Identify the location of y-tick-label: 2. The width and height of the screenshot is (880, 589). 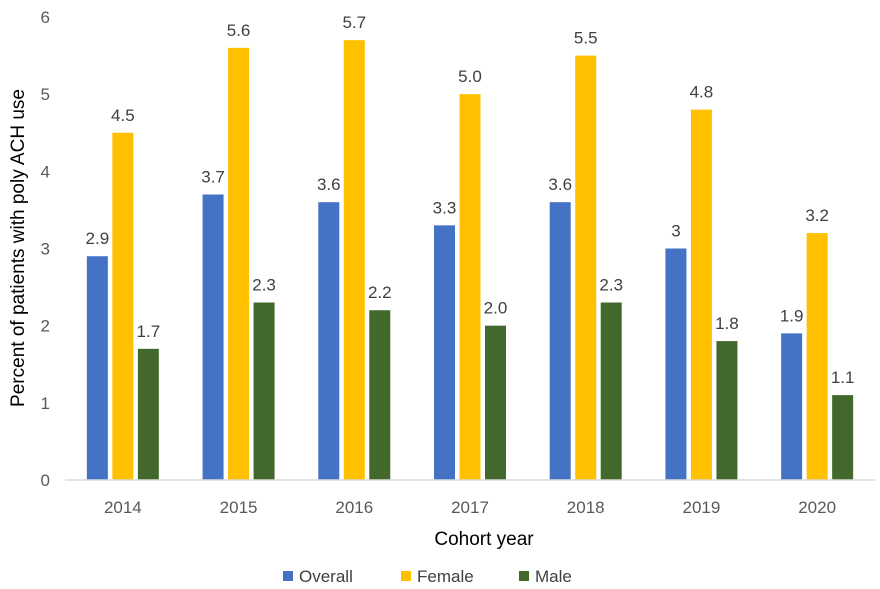
(45, 326).